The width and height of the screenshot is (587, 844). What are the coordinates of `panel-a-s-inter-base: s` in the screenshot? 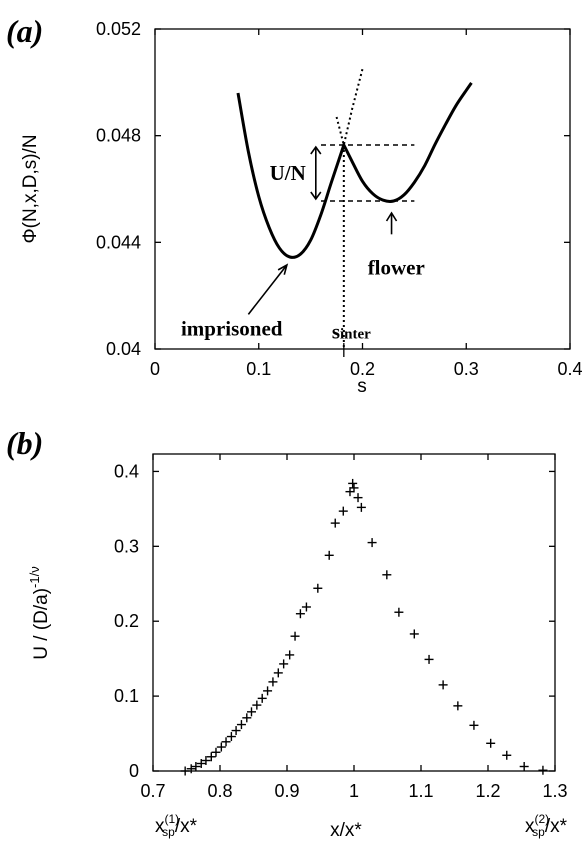 It's located at (336, 331).